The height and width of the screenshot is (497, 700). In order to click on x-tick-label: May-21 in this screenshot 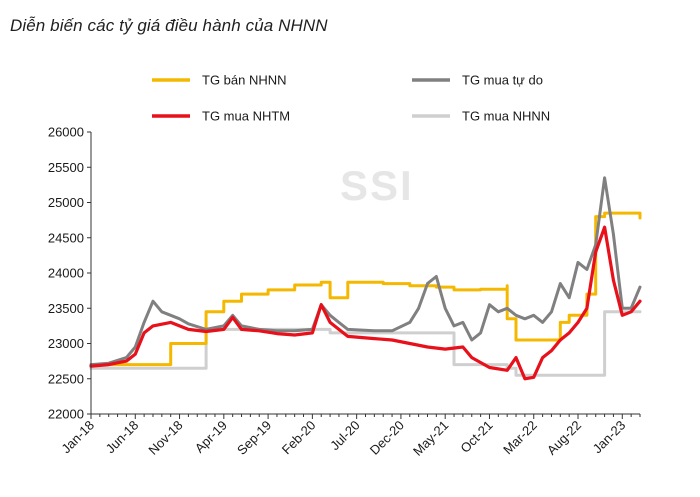, I will do `click(430, 438)`.